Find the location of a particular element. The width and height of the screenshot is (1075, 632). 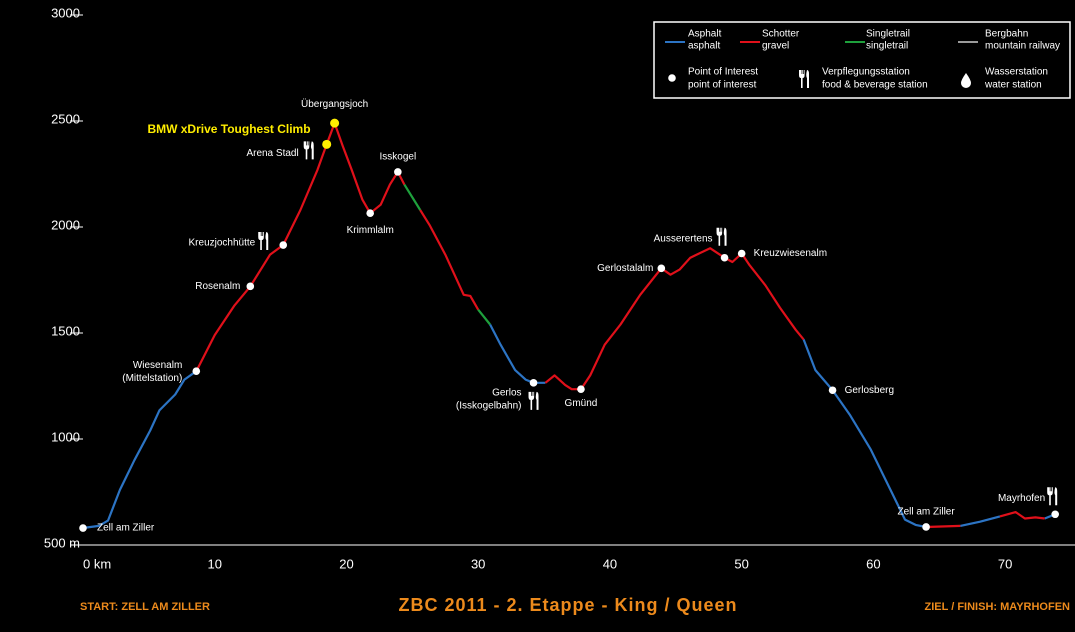

legend-label: Wasserstation is located at coordinates (1016, 72).